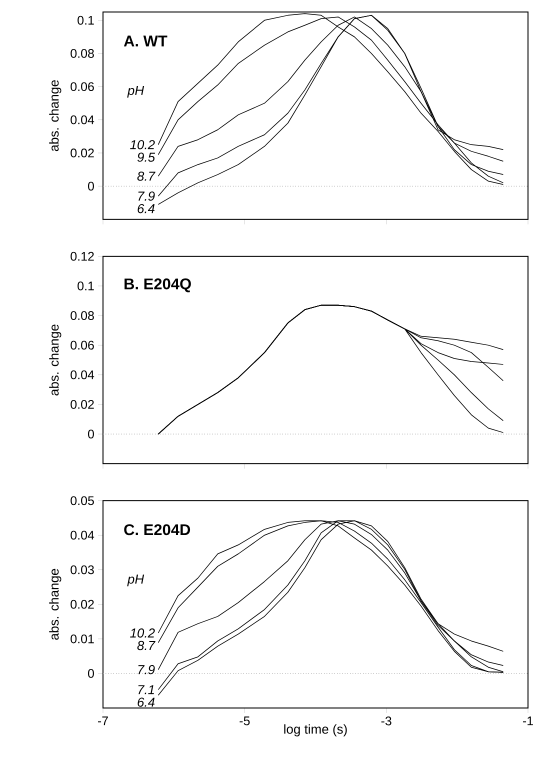  What do you see at coordinates (386, 721) in the screenshot?
I see `x-tick-label: -3` at bounding box center [386, 721].